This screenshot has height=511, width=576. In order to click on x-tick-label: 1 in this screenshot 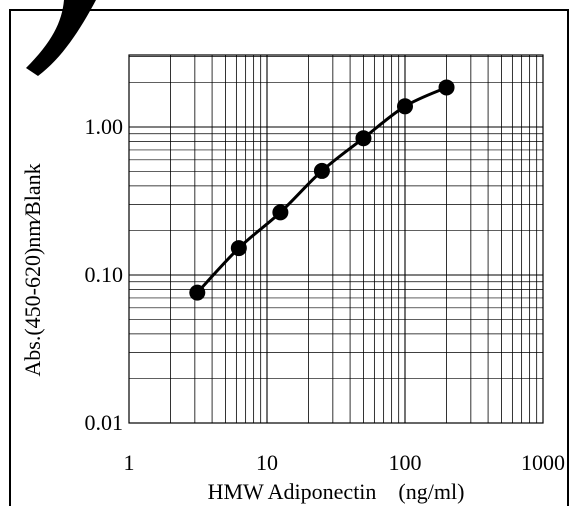, I will do `click(129, 462)`.